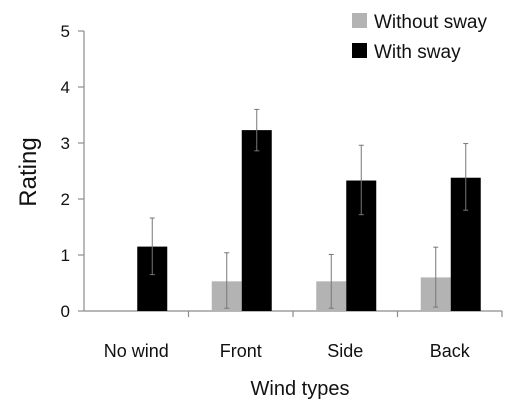  I want to click on x-axis: No wind Front Side Back, so click(293, 335).